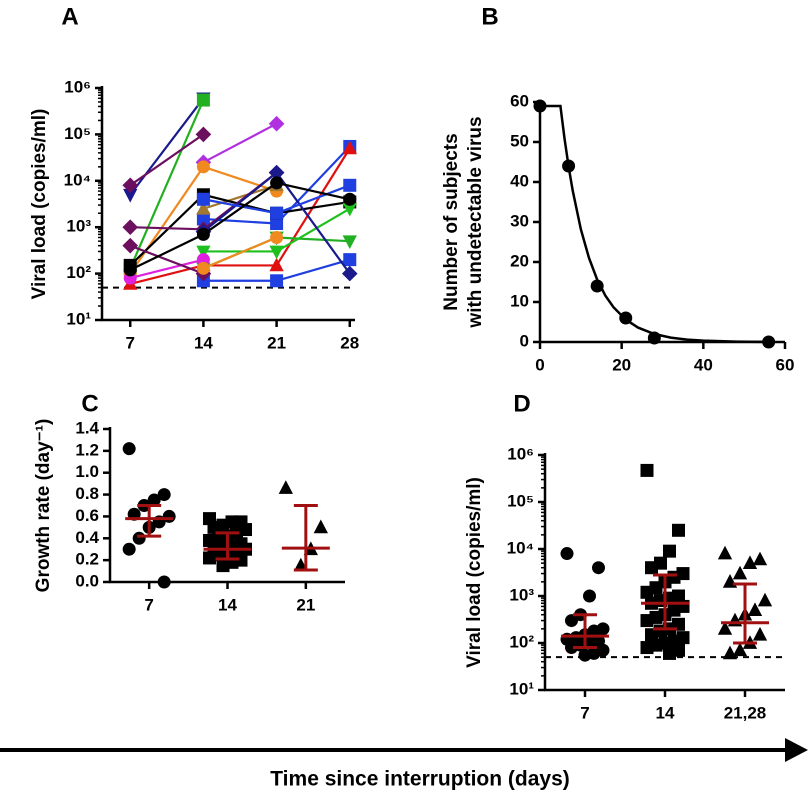  Describe the element at coordinates (654, 224) in the screenshot. I see `fit-curve` at that location.